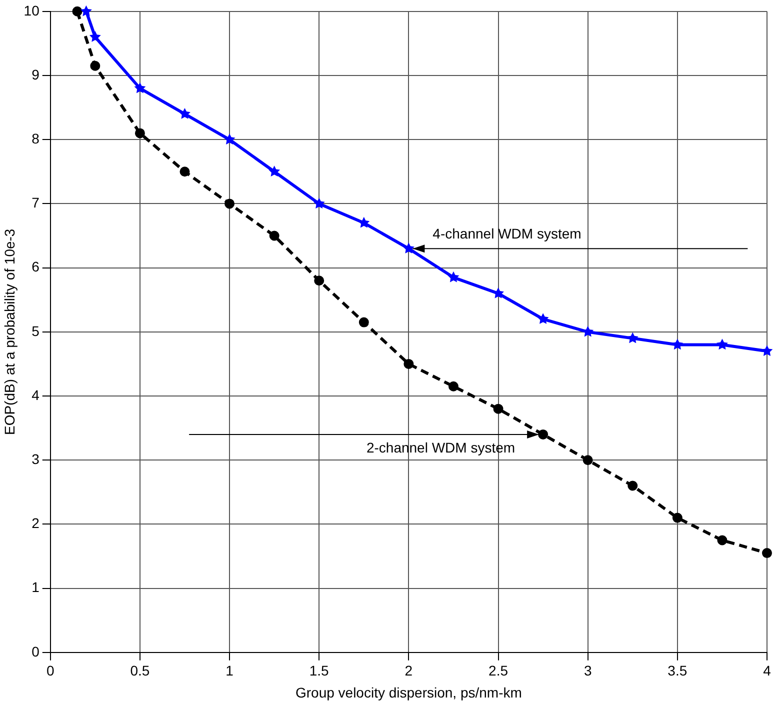 The image size is (779, 704). I want to click on x-tick-label: 1, so click(230, 670).